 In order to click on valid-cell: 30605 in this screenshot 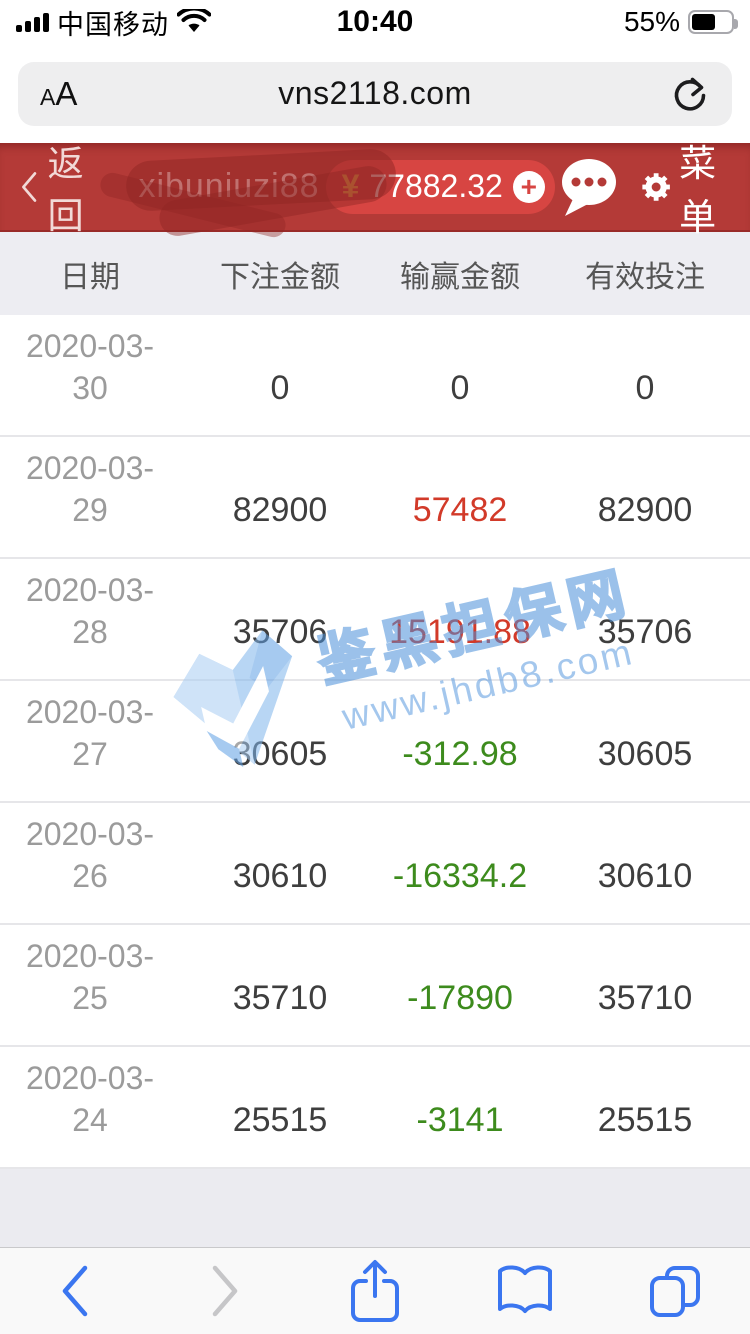, I will do `click(645, 754)`.